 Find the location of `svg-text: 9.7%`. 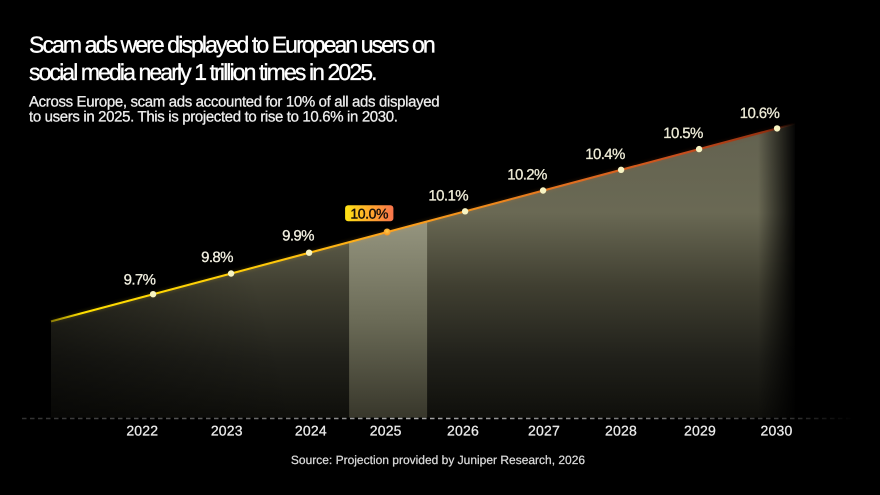

svg-text: 9.7% is located at coordinates (140, 279).